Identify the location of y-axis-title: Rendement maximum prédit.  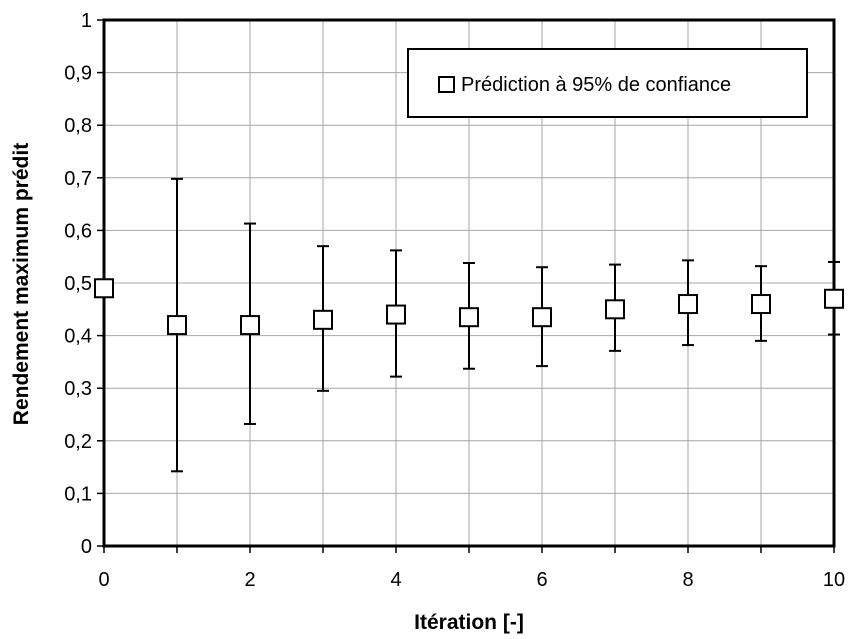
(21, 284).